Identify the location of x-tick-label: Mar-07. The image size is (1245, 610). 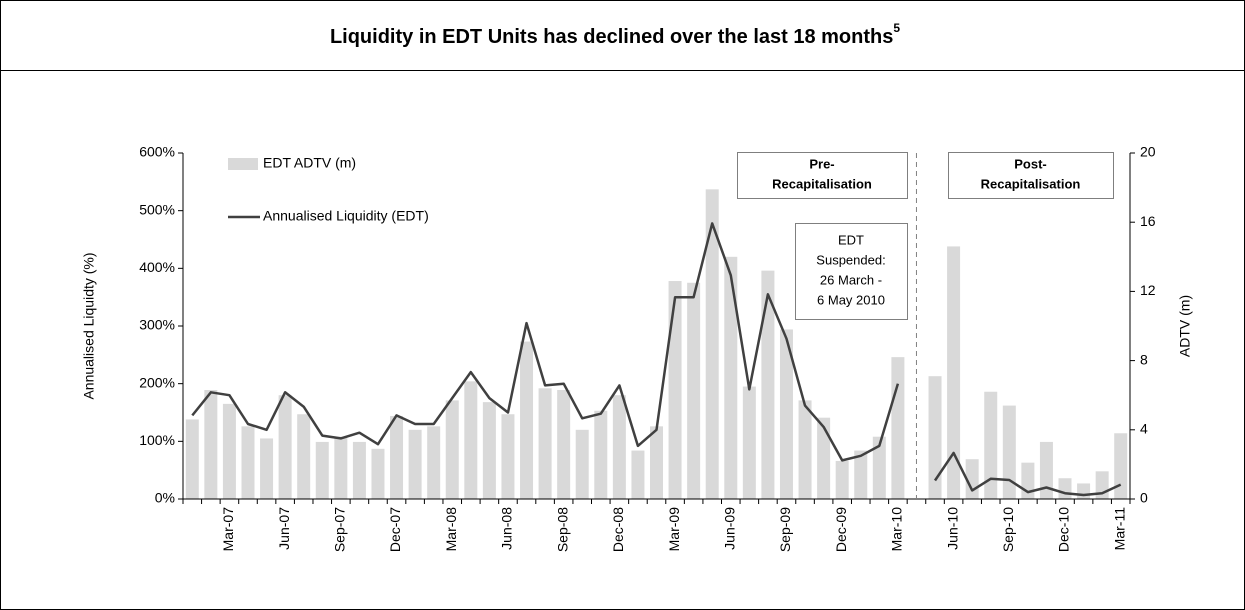
(228, 529).